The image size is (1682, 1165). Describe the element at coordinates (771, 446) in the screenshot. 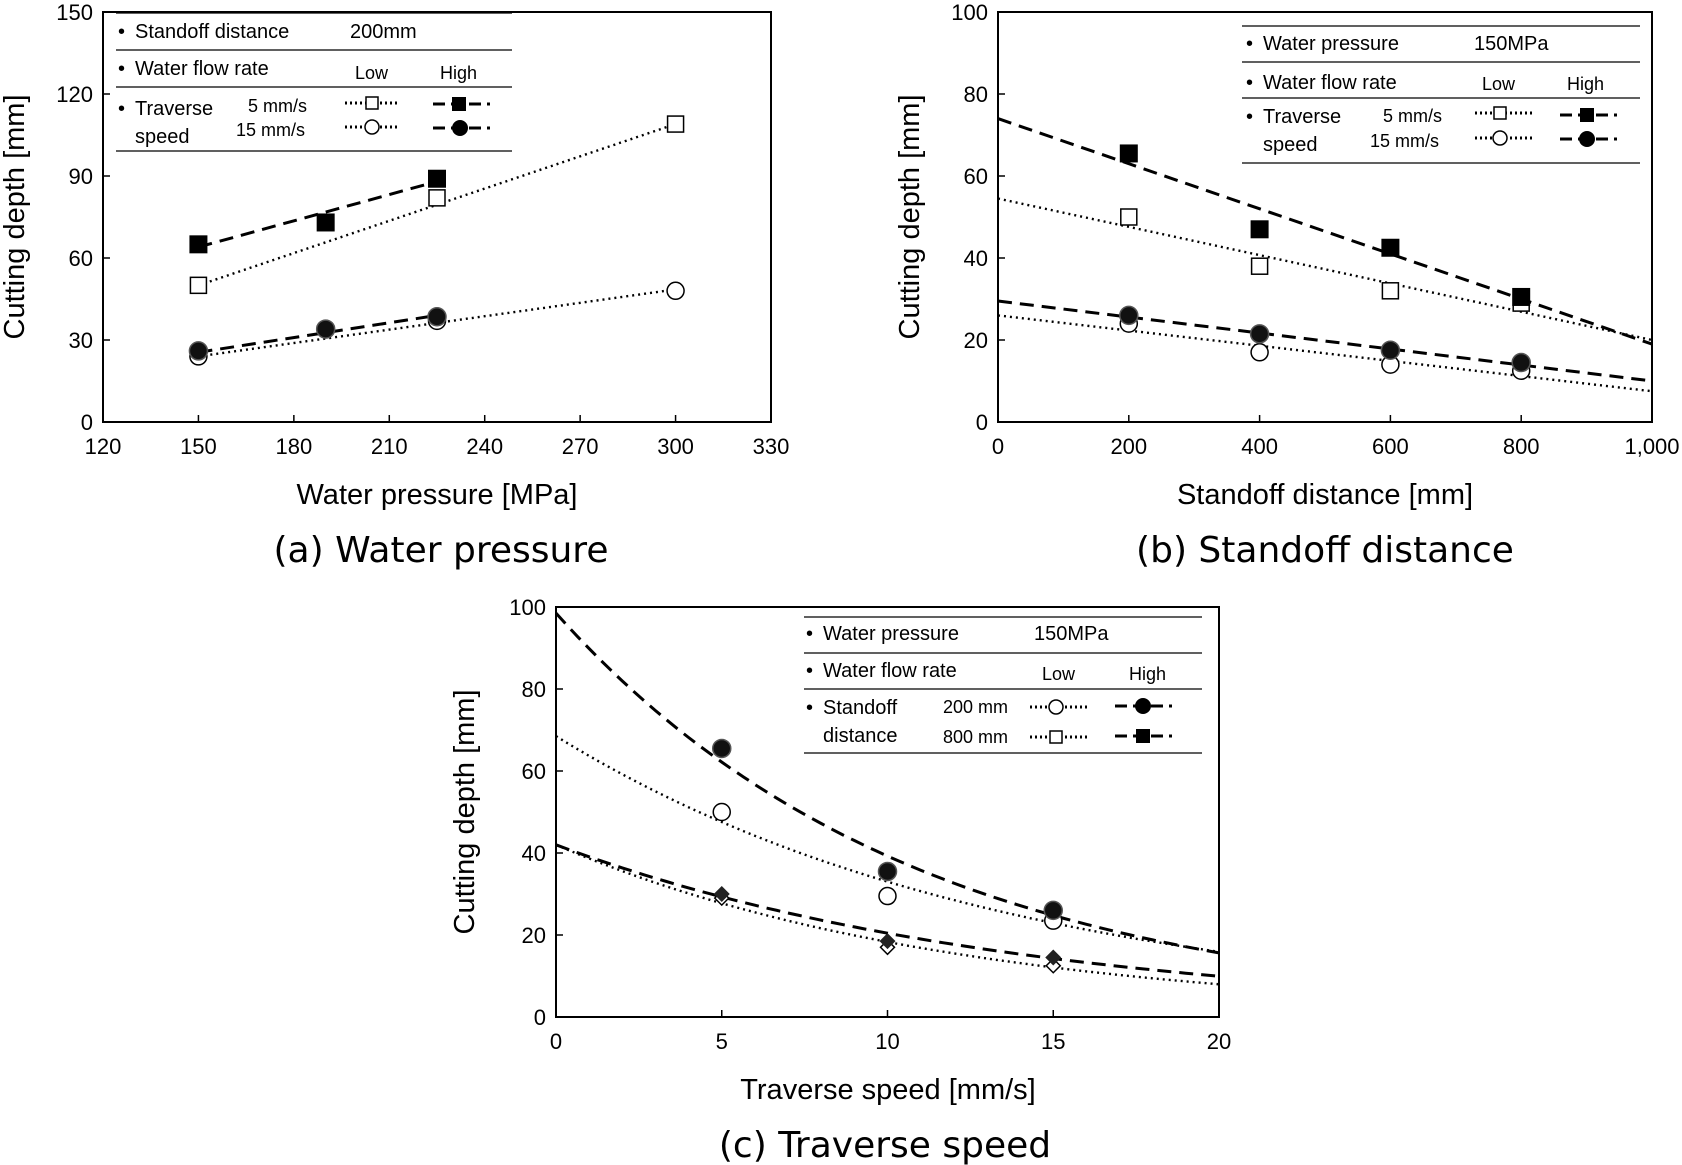

I see `x-tick-label: 330` at that location.